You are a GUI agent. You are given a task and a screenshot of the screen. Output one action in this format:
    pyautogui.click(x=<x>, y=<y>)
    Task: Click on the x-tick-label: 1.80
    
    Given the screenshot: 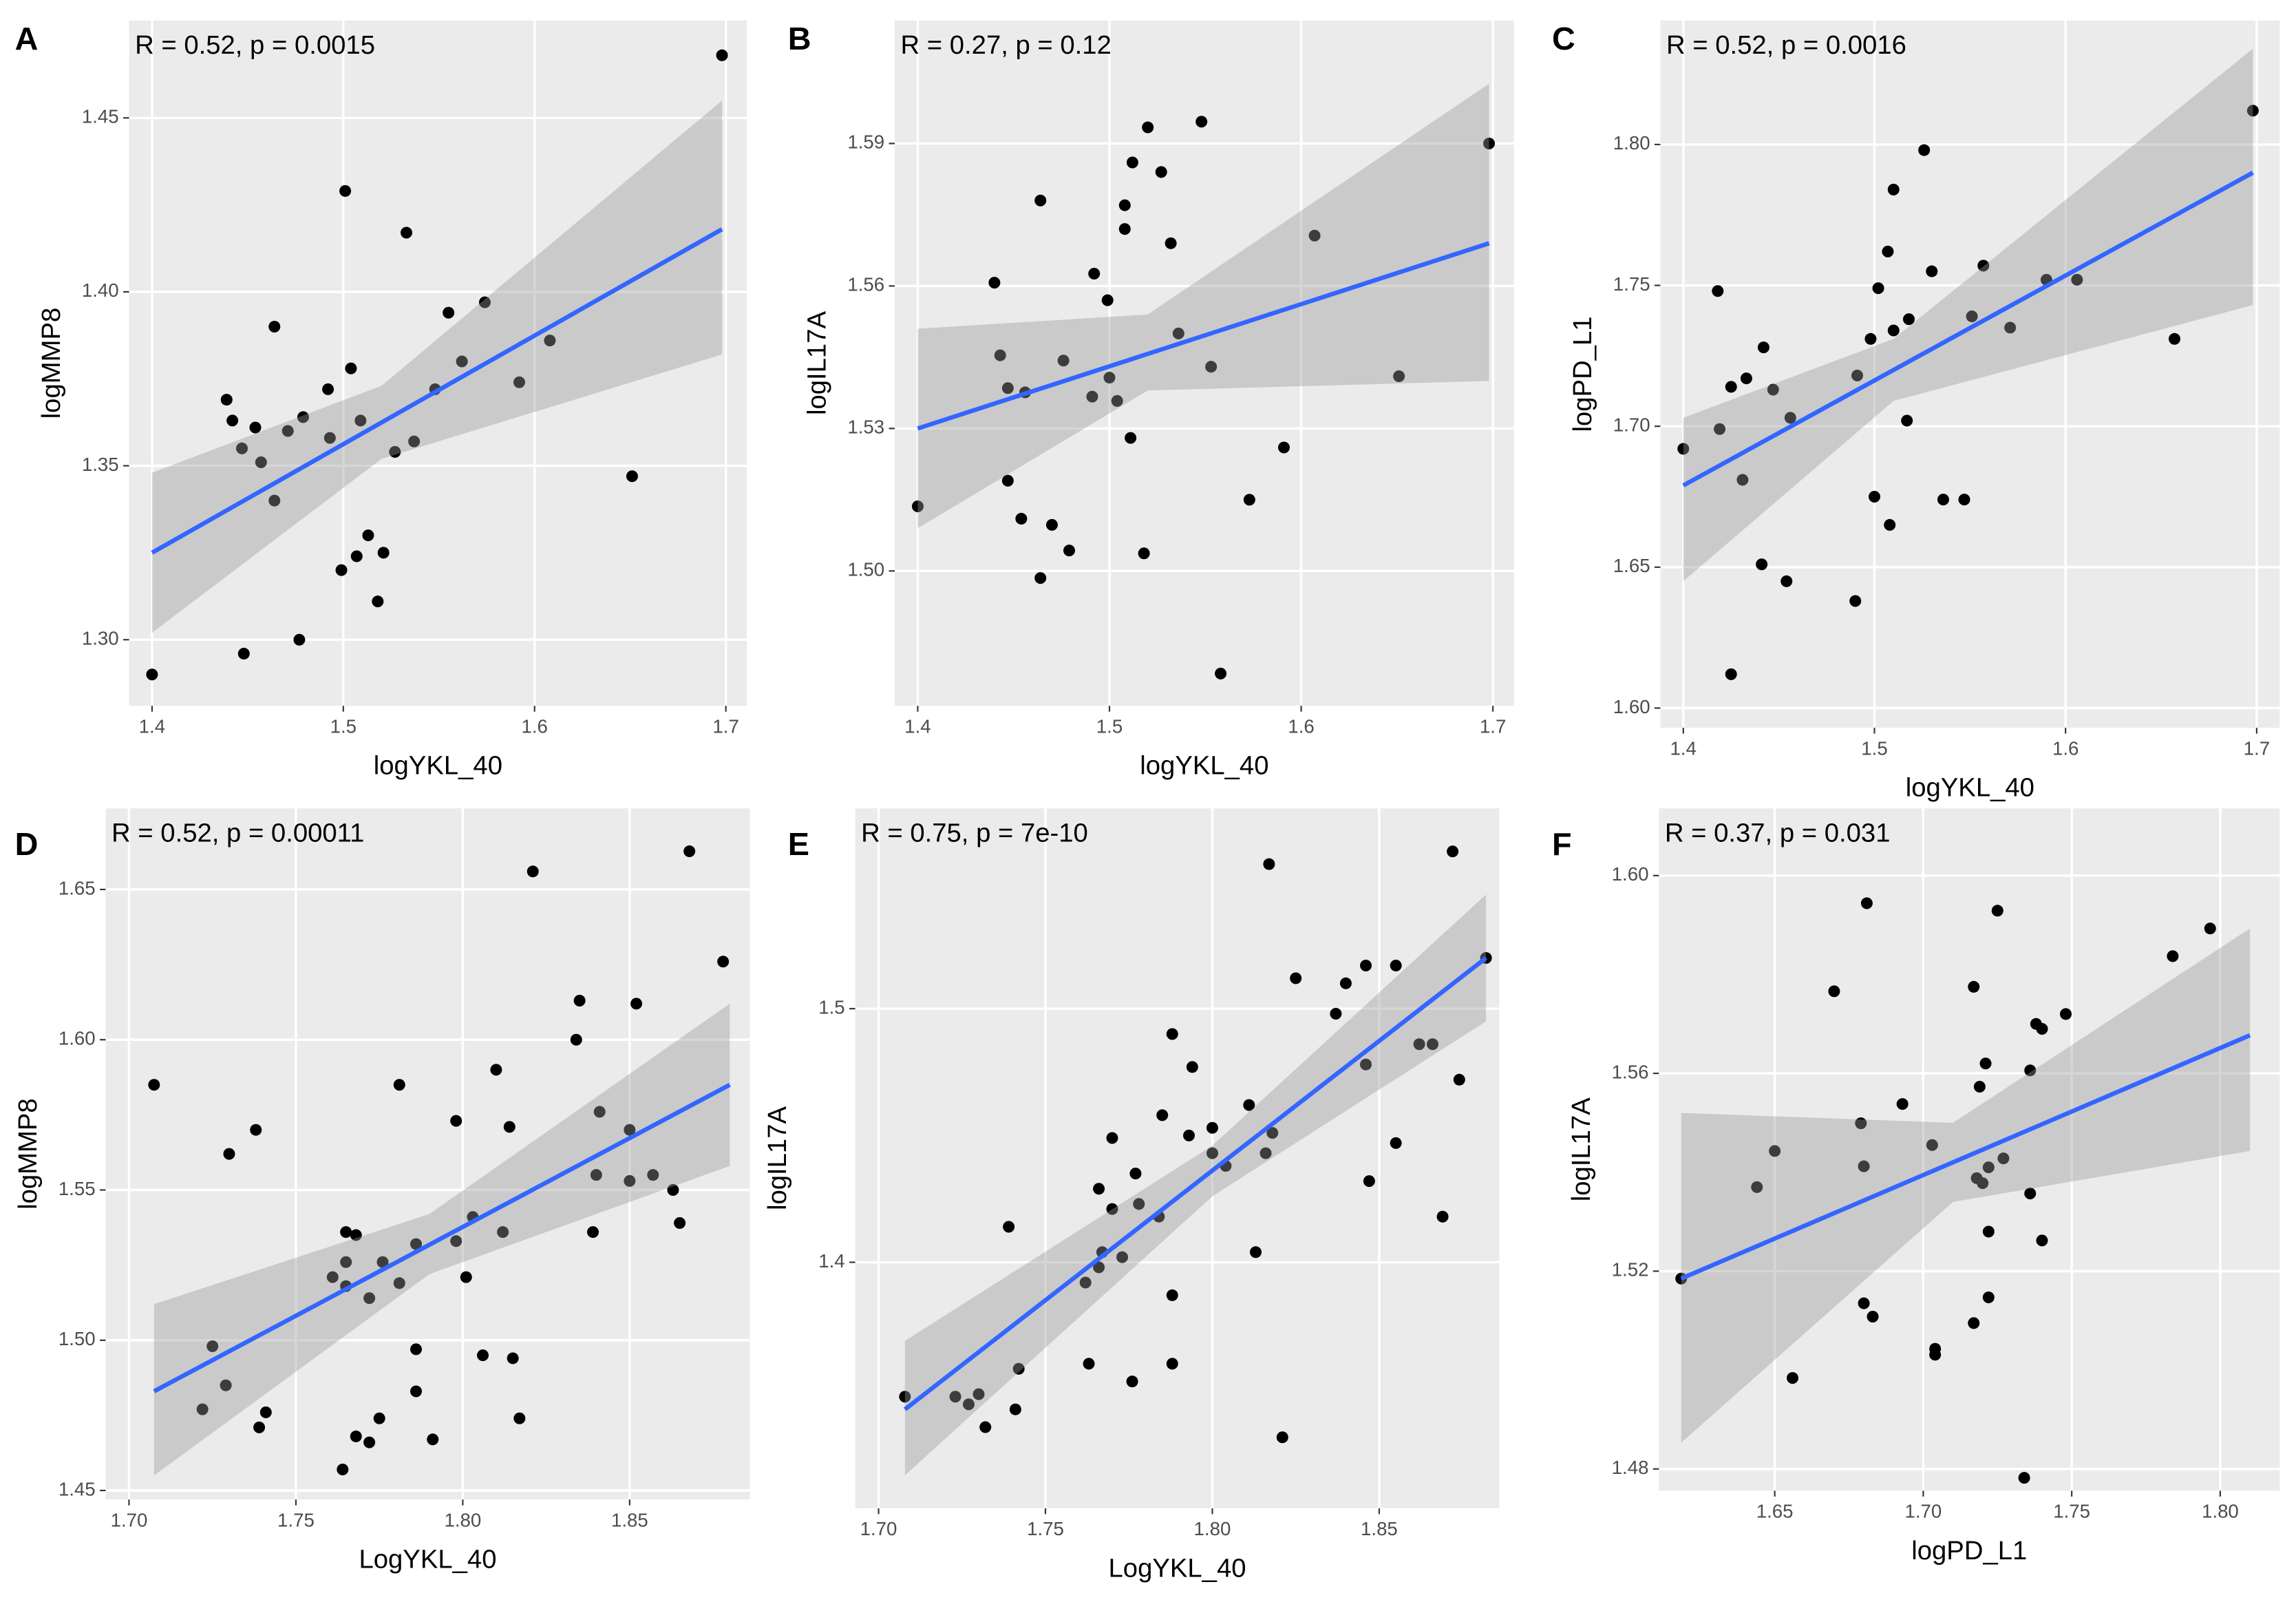 What is the action you would take?
    pyautogui.click(x=2220, y=1511)
    